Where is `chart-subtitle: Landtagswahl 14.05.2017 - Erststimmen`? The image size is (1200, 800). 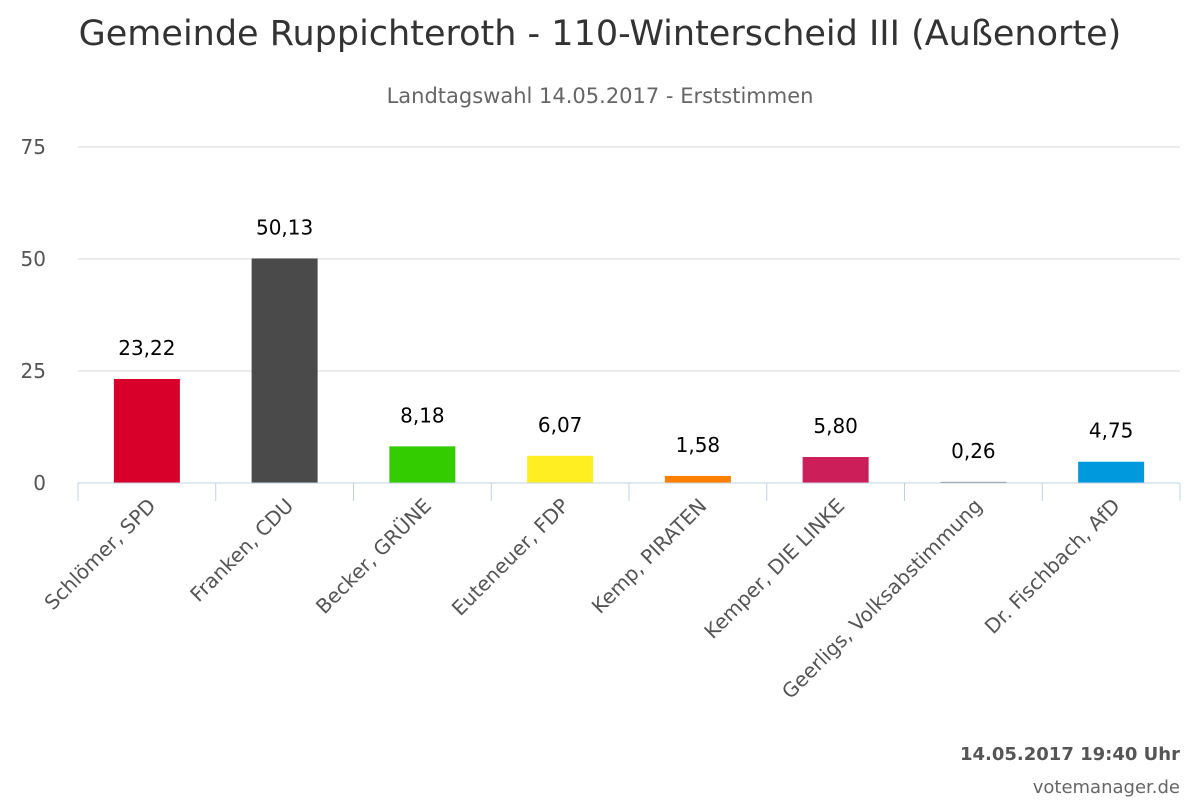 chart-subtitle: Landtagswahl 14.05.2017 - Erststimmen is located at coordinates (600, 96).